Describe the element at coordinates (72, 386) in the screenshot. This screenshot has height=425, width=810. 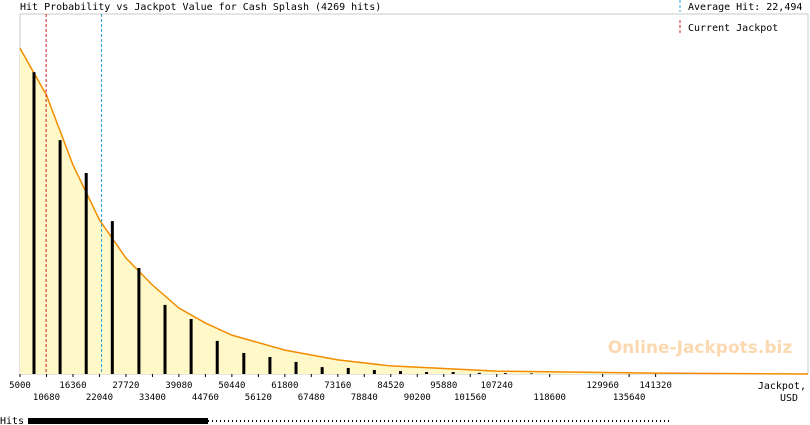
I see `x-tick-label: 16360` at that location.